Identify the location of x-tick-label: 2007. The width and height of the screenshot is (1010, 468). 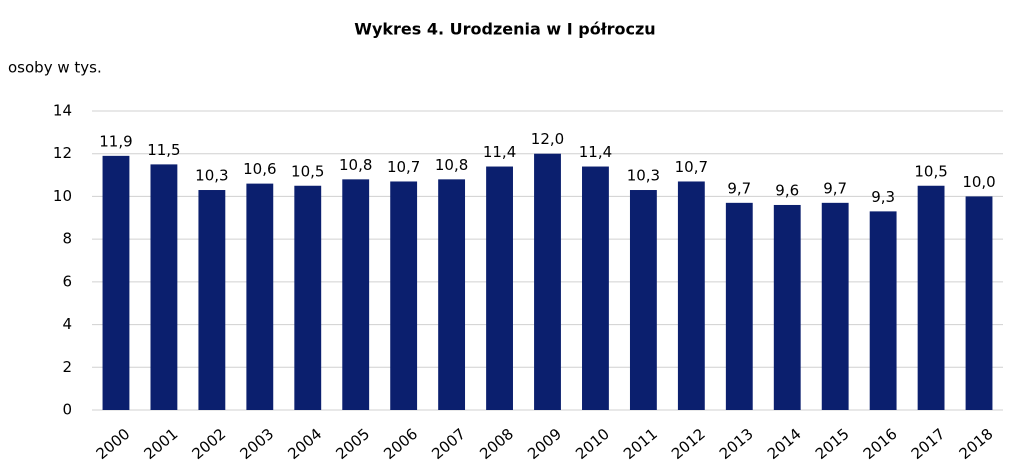
(448, 444).